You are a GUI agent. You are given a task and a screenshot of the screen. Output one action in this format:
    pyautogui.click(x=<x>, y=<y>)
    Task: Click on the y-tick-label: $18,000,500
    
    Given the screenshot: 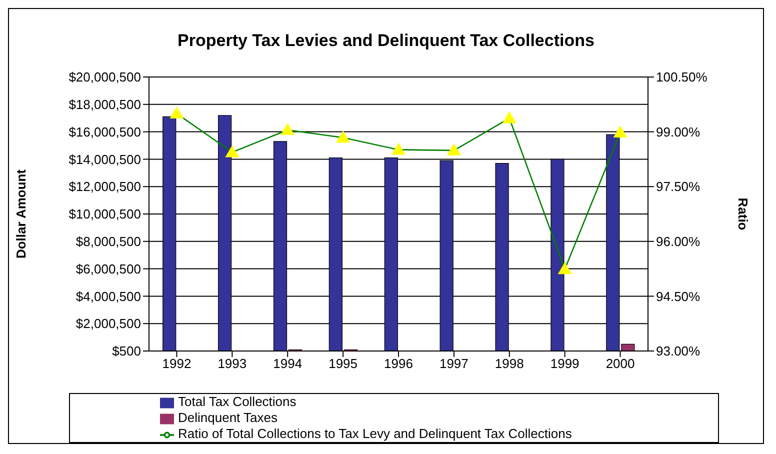 What is the action you would take?
    pyautogui.click(x=104, y=104)
    